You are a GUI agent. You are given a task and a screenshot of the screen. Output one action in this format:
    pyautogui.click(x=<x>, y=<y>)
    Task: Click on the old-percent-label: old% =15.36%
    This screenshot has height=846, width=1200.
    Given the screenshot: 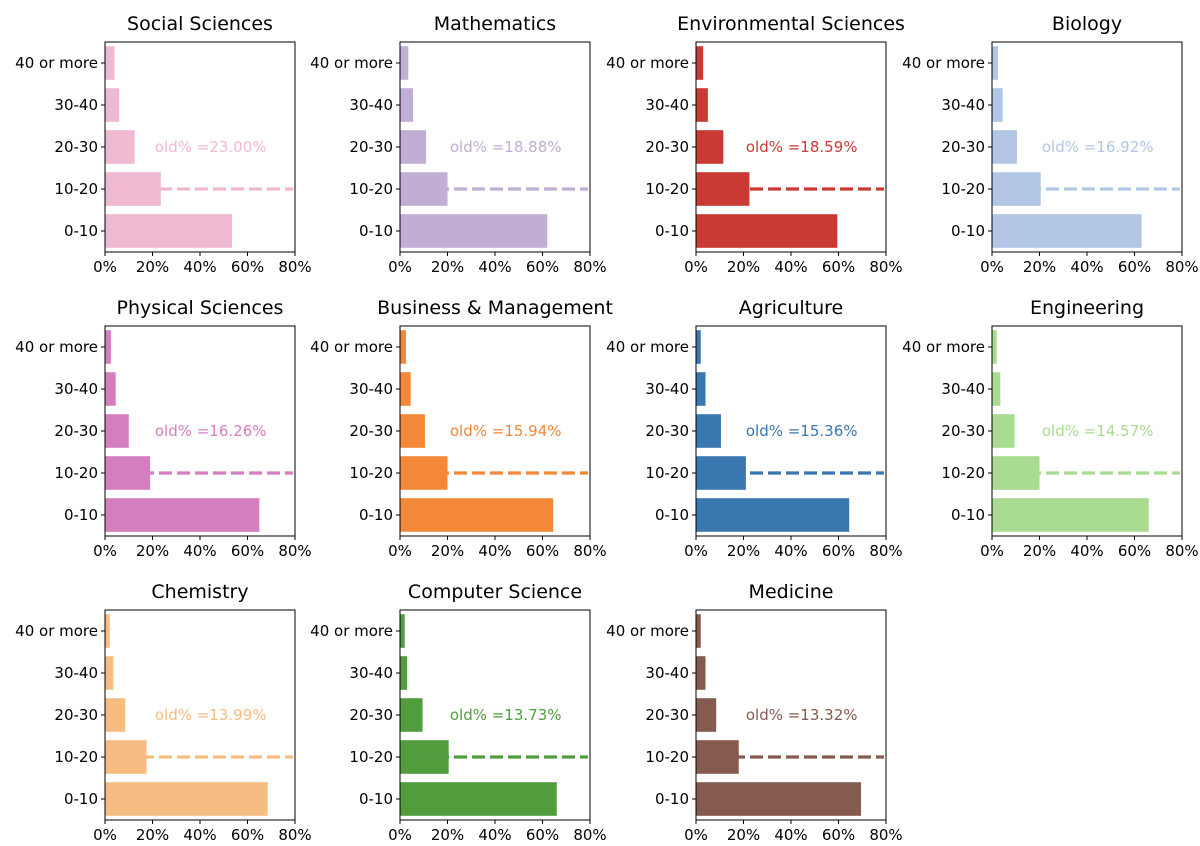 What is the action you would take?
    pyautogui.click(x=802, y=431)
    